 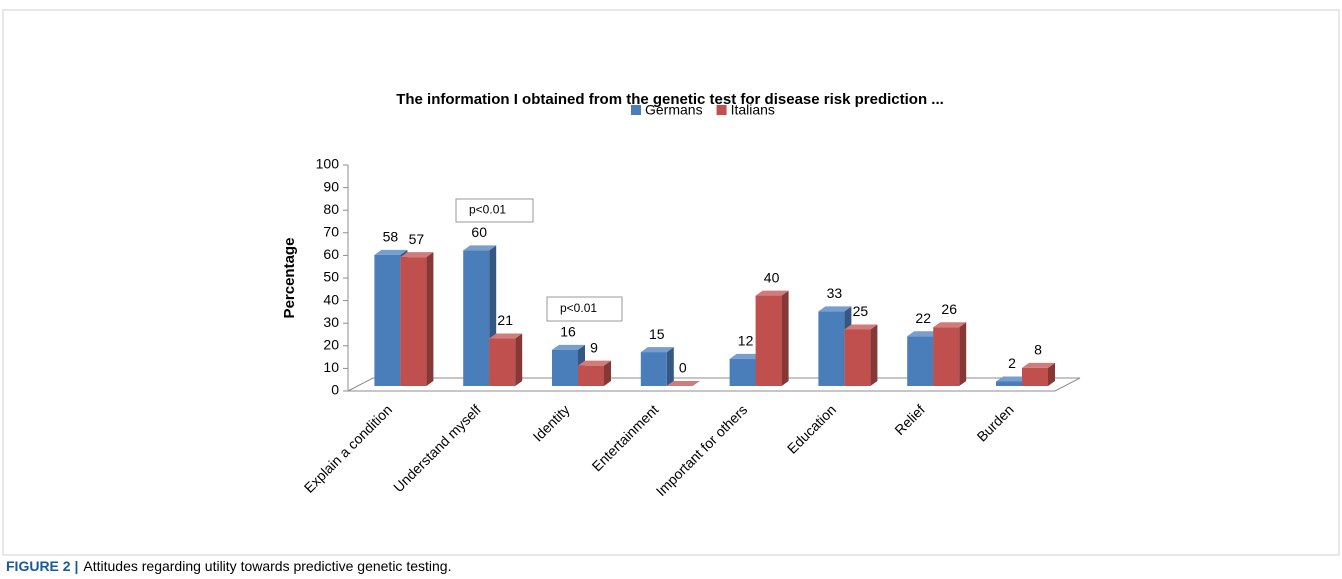 What do you see at coordinates (479, 232) in the screenshot?
I see `data-label: 60` at bounding box center [479, 232].